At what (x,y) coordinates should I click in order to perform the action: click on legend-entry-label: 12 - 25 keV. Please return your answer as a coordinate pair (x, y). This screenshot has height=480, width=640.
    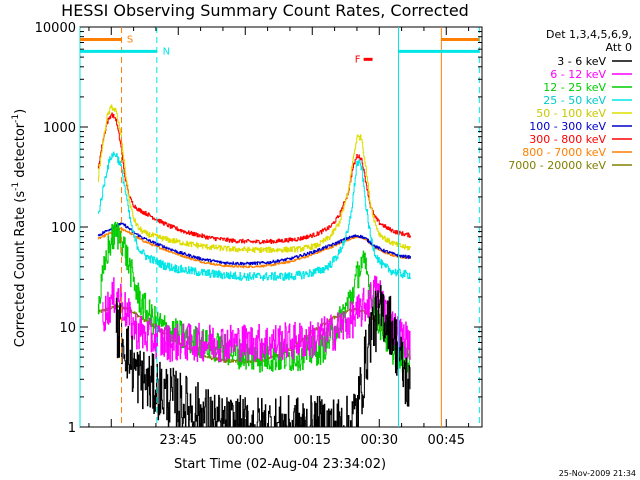
    Looking at the image, I should click on (574, 87).